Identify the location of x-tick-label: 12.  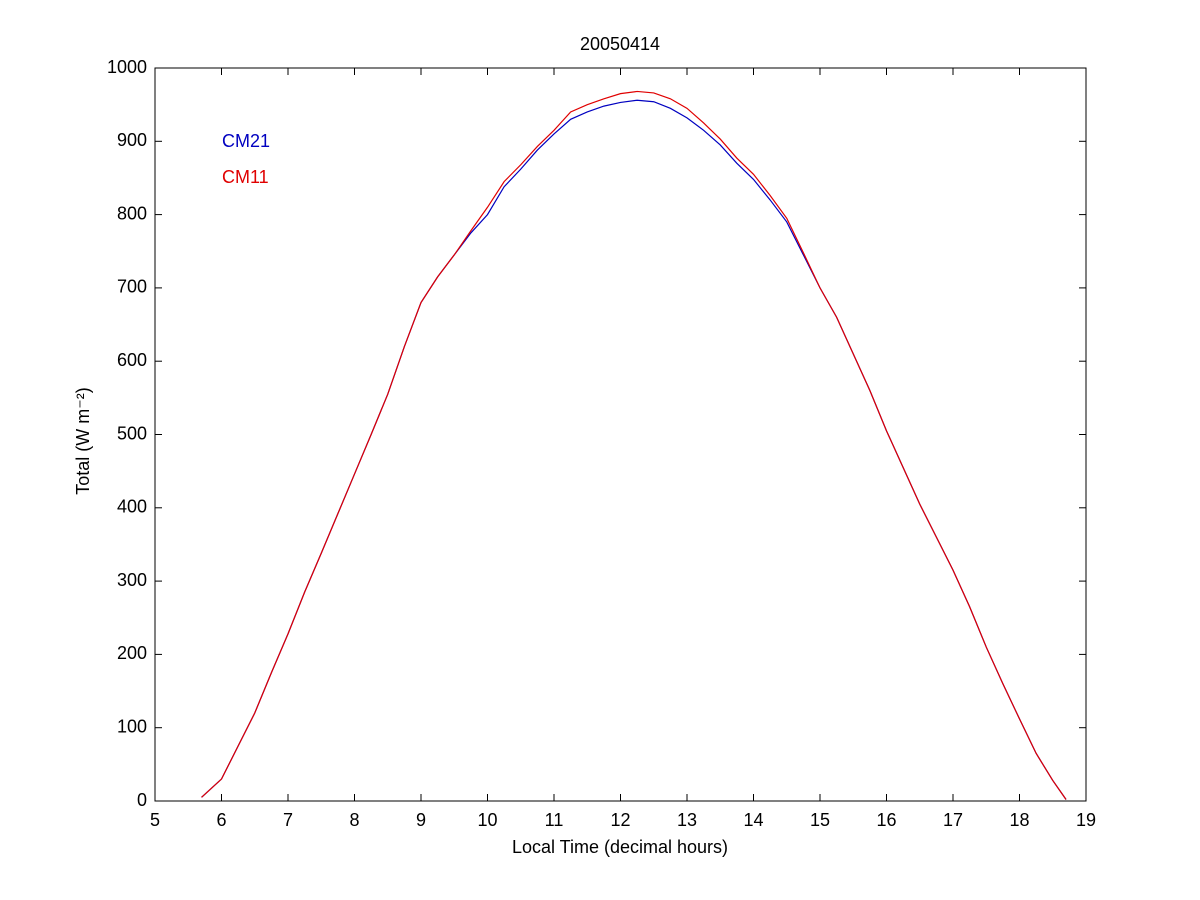
(620, 820).